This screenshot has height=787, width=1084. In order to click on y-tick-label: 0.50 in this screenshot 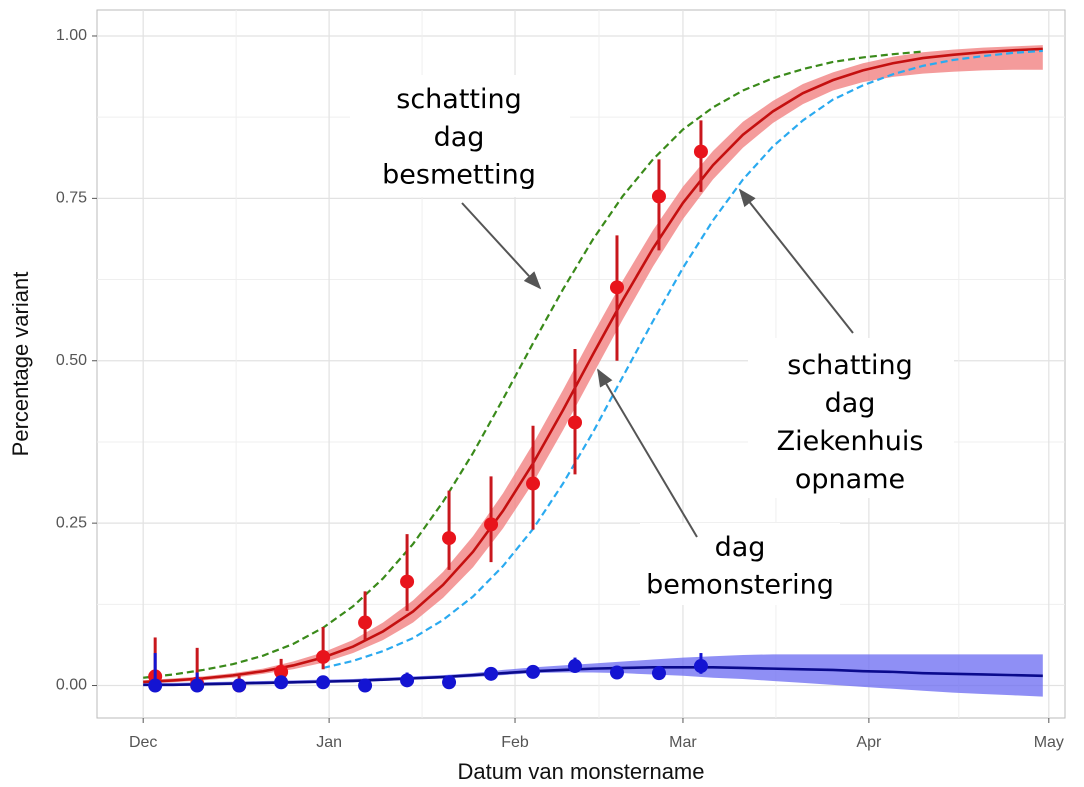, I will do `click(71, 360)`.